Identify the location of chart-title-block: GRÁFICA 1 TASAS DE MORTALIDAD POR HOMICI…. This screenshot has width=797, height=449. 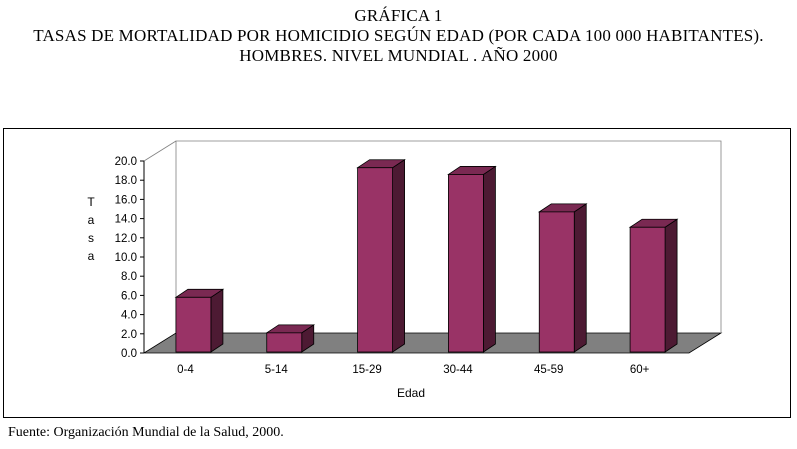
(398, 36).